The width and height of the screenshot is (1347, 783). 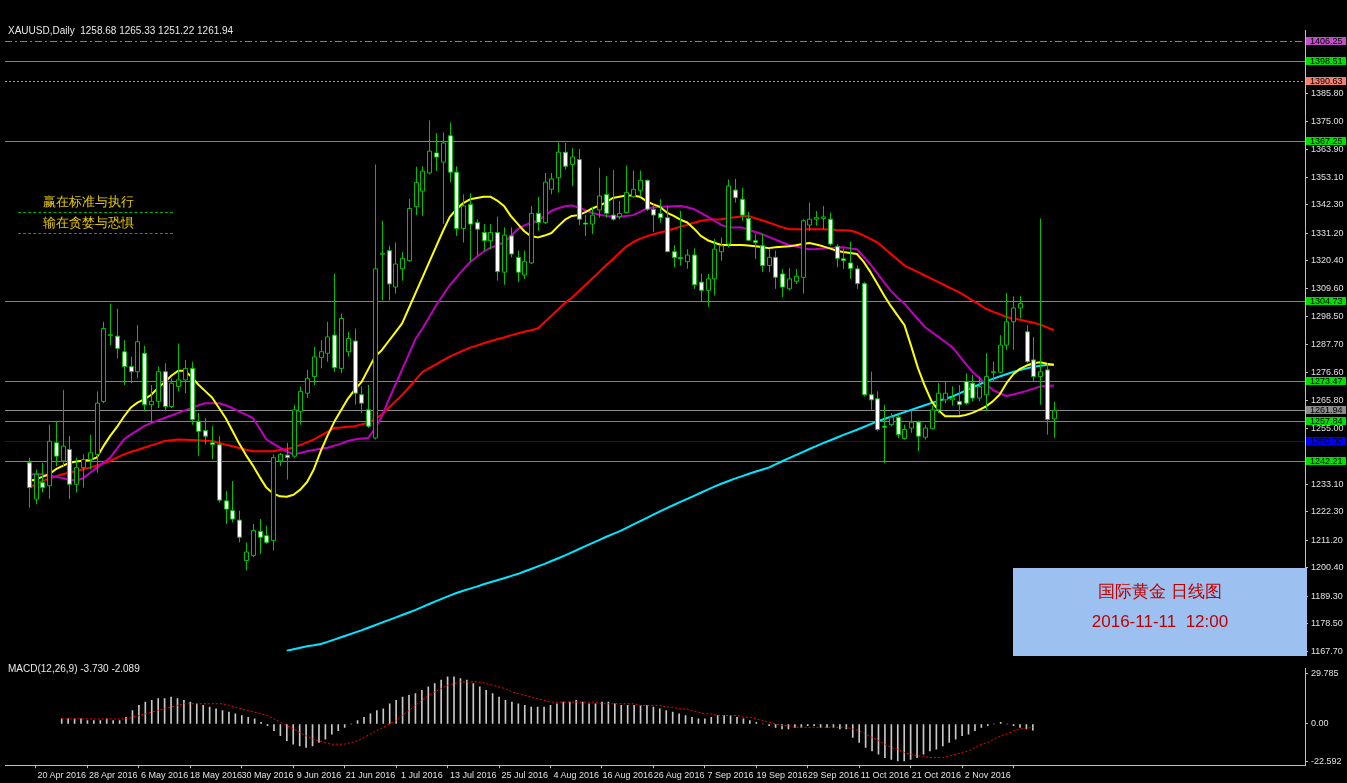 I want to click on y-tick-label: -22.592, so click(x=1326, y=761).